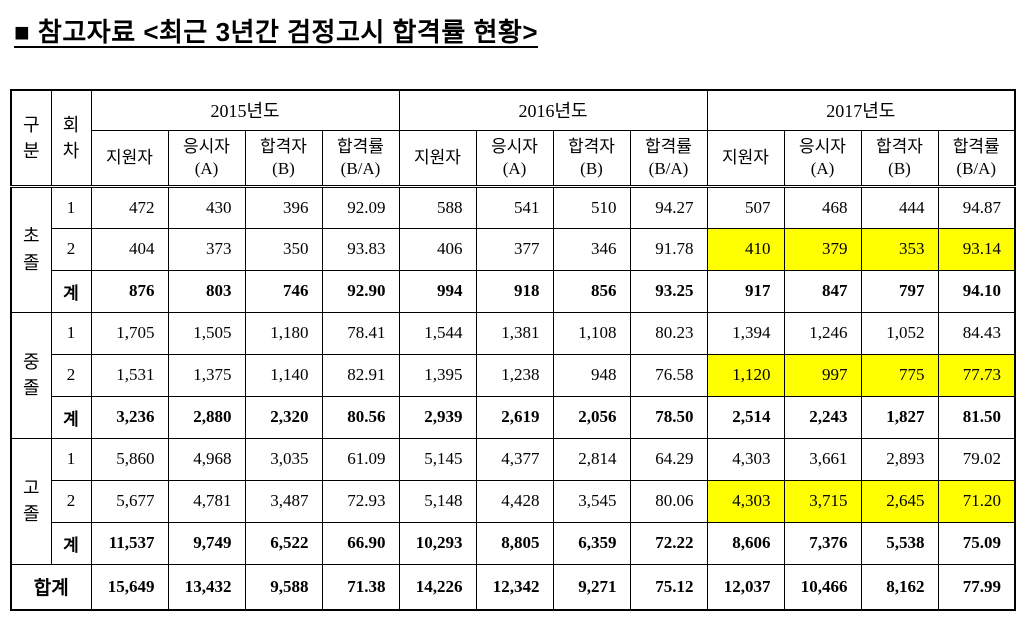 This screenshot has height=622, width=1024. Describe the element at coordinates (31, 249) in the screenshot. I see `section-label: 초 졸` at that location.